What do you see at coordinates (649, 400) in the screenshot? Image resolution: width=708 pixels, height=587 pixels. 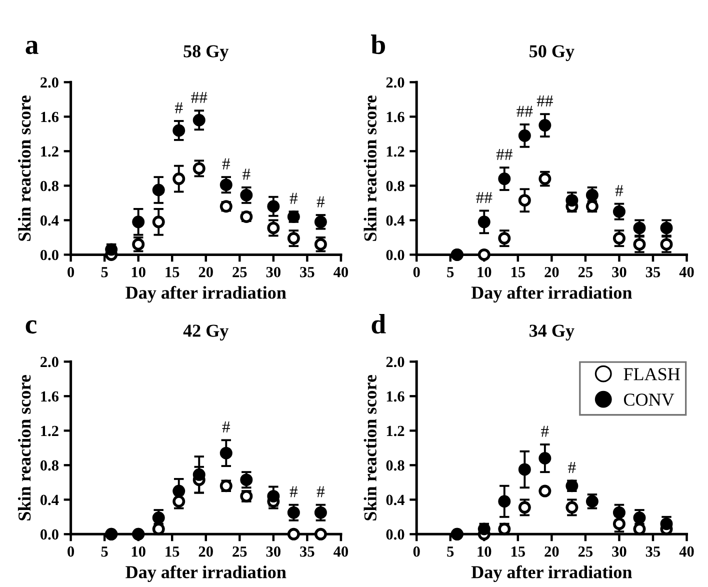 I see `legend-label: CONV` at bounding box center [649, 400].